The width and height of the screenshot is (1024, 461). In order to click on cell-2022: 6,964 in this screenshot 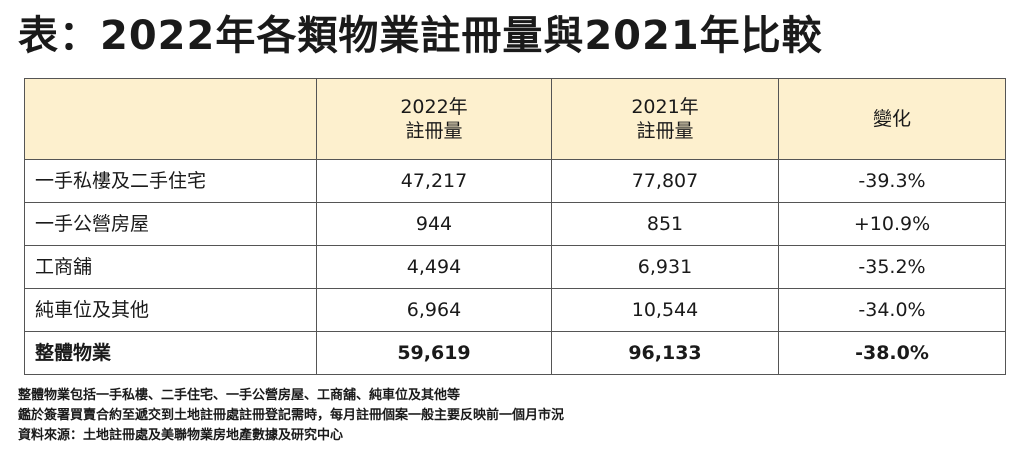, I will do `click(434, 310)`.